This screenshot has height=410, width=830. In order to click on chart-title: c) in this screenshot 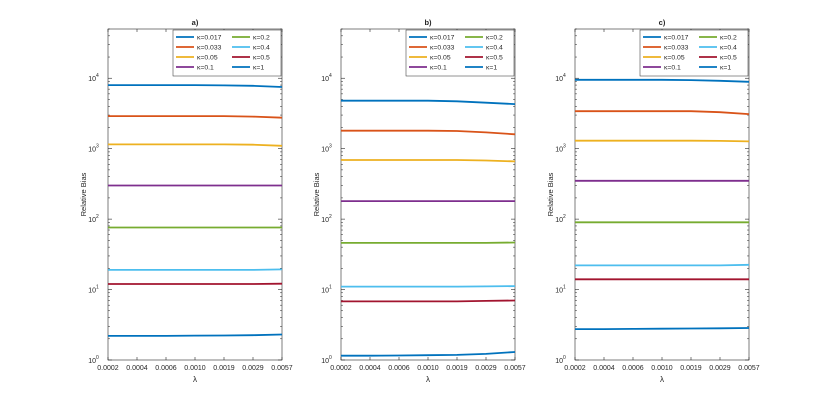, I will do `click(662, 22)`.